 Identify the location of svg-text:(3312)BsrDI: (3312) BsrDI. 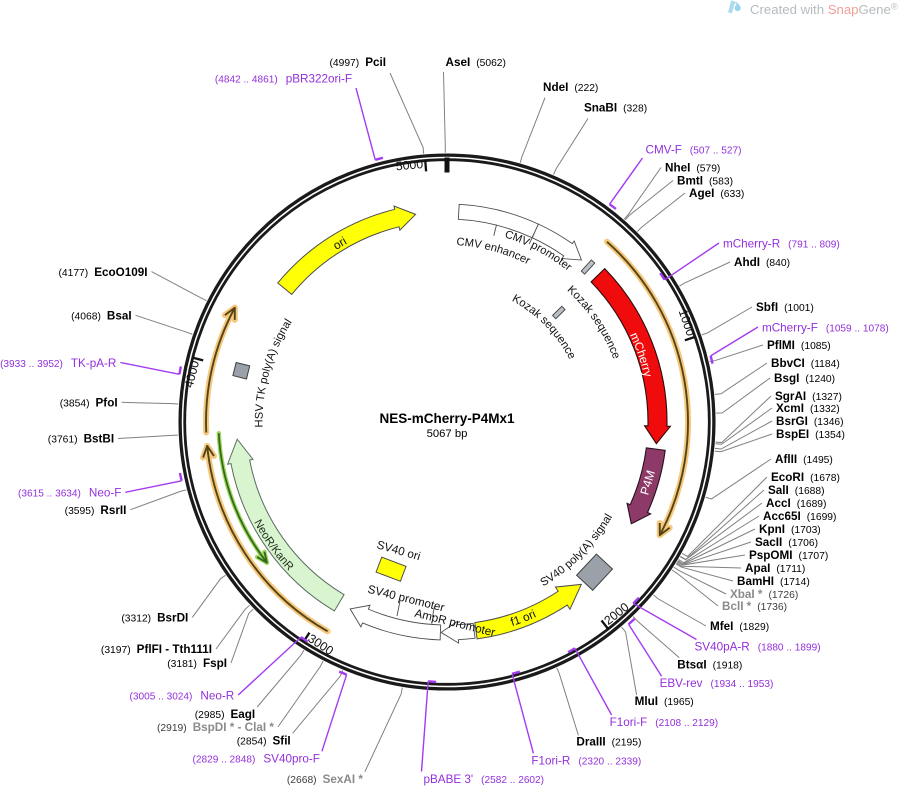
(154, 618).